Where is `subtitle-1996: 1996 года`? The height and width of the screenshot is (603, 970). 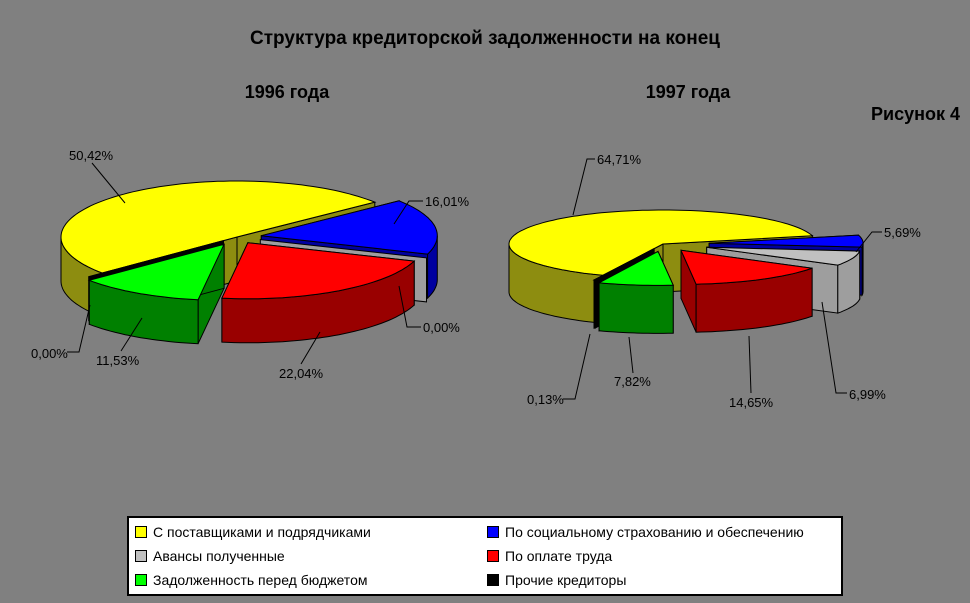
subtitle-1996: 1996 года is located at coordinates (287, 92).